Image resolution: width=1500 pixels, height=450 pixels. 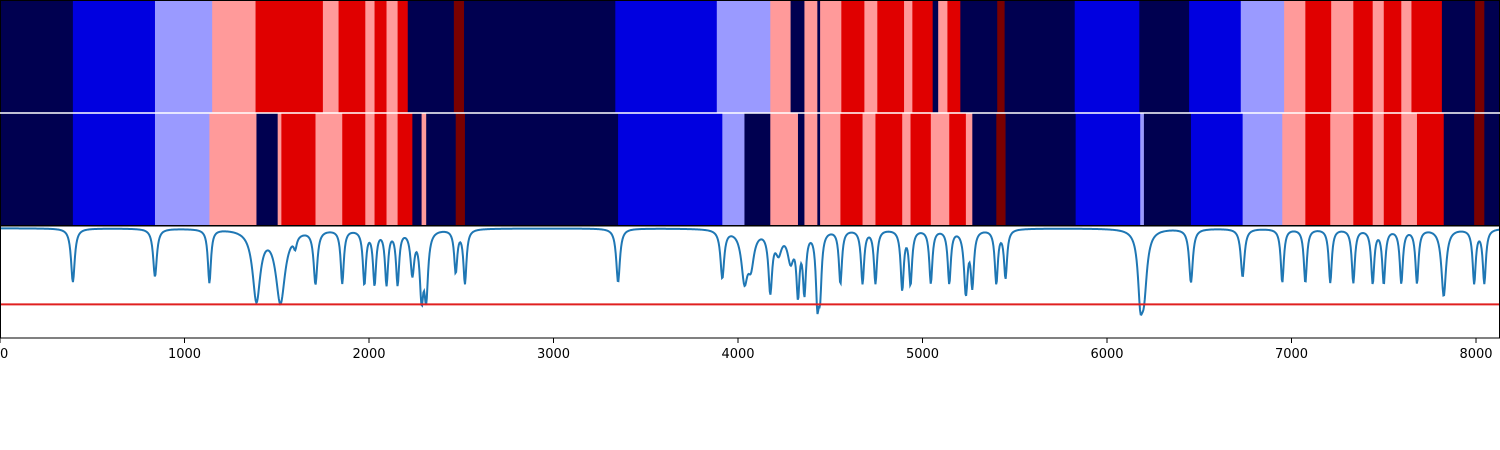 I want to click on x-tick-label-8000: 8000, so click(x=1475, y=354).